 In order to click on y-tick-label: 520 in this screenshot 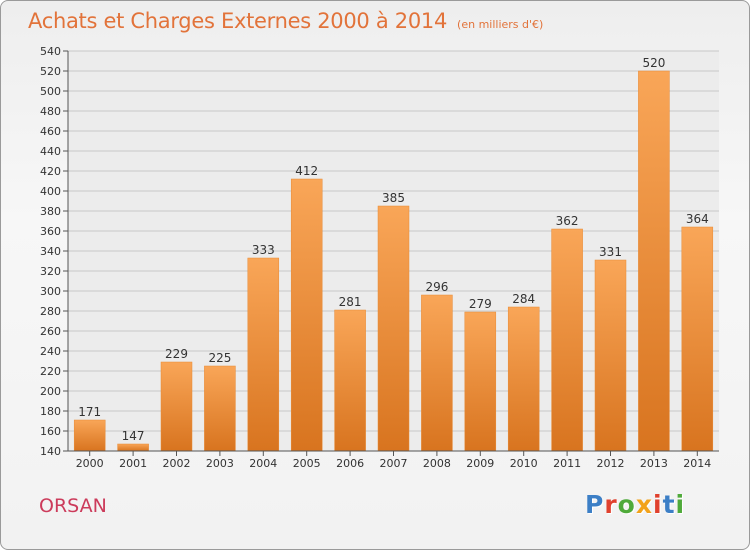, I will do `click(50, 71)`.